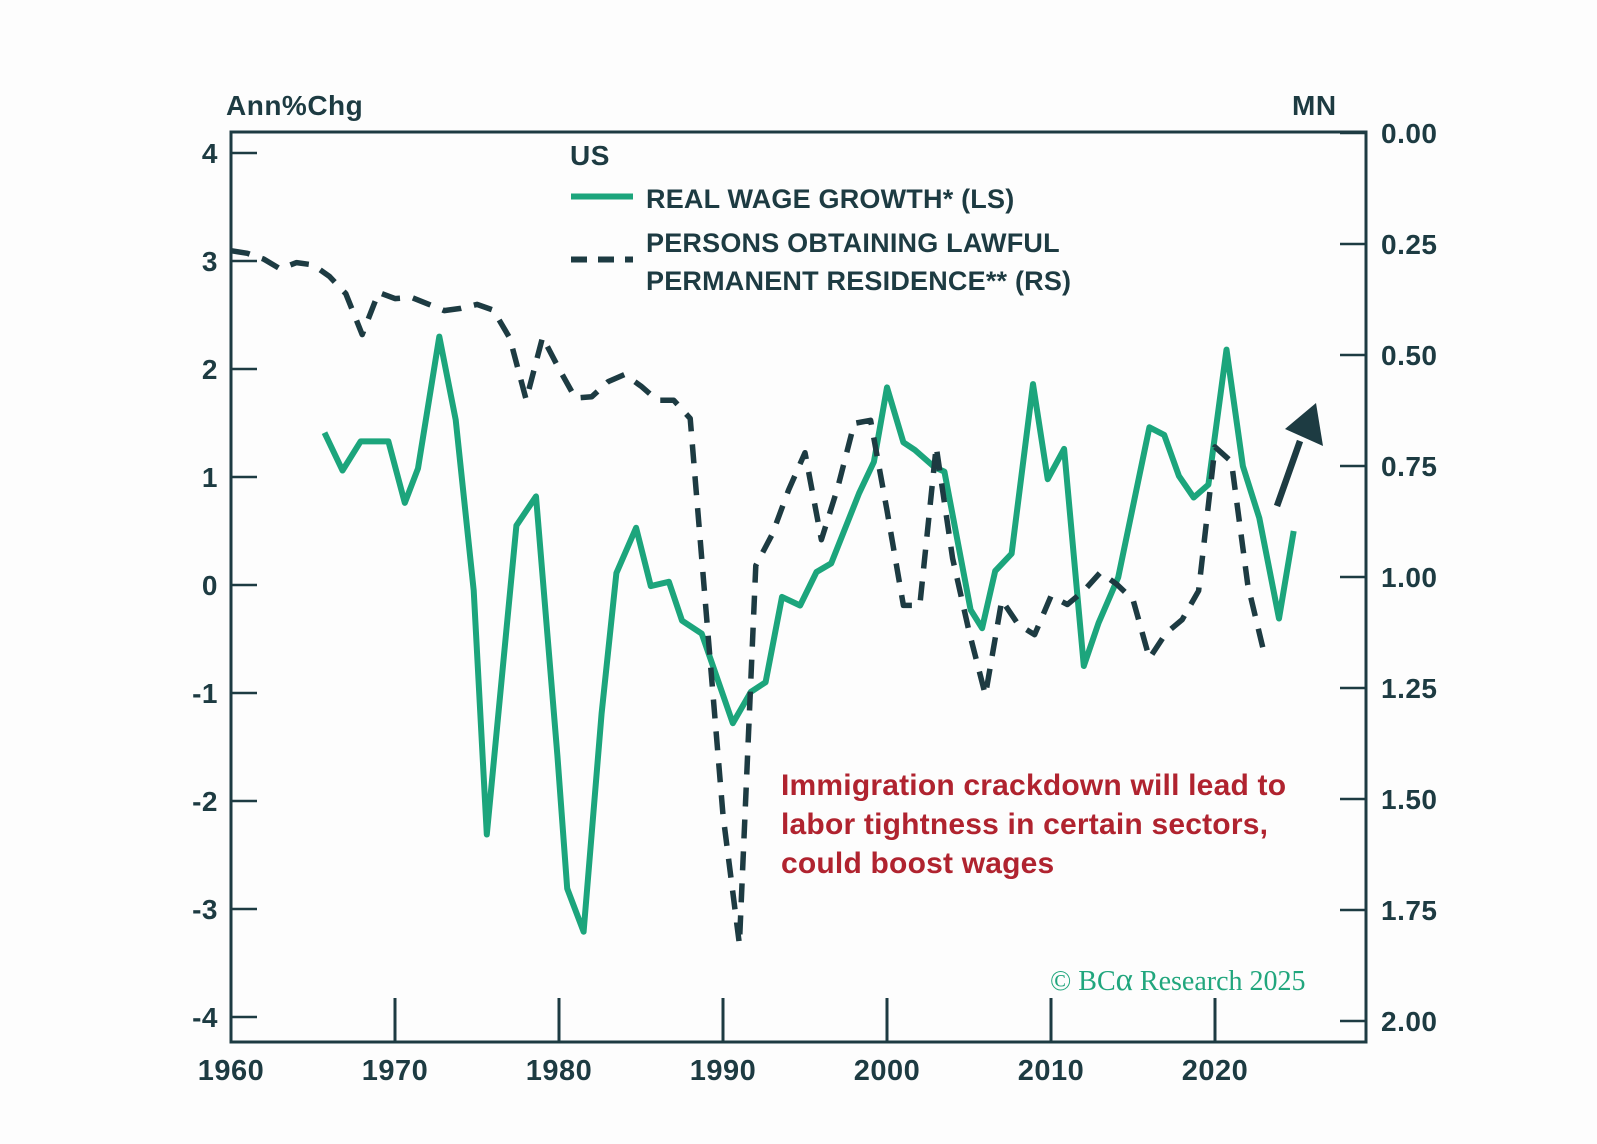  I want to click on x-axis-tick-label: 2000, so click(887, 1071).